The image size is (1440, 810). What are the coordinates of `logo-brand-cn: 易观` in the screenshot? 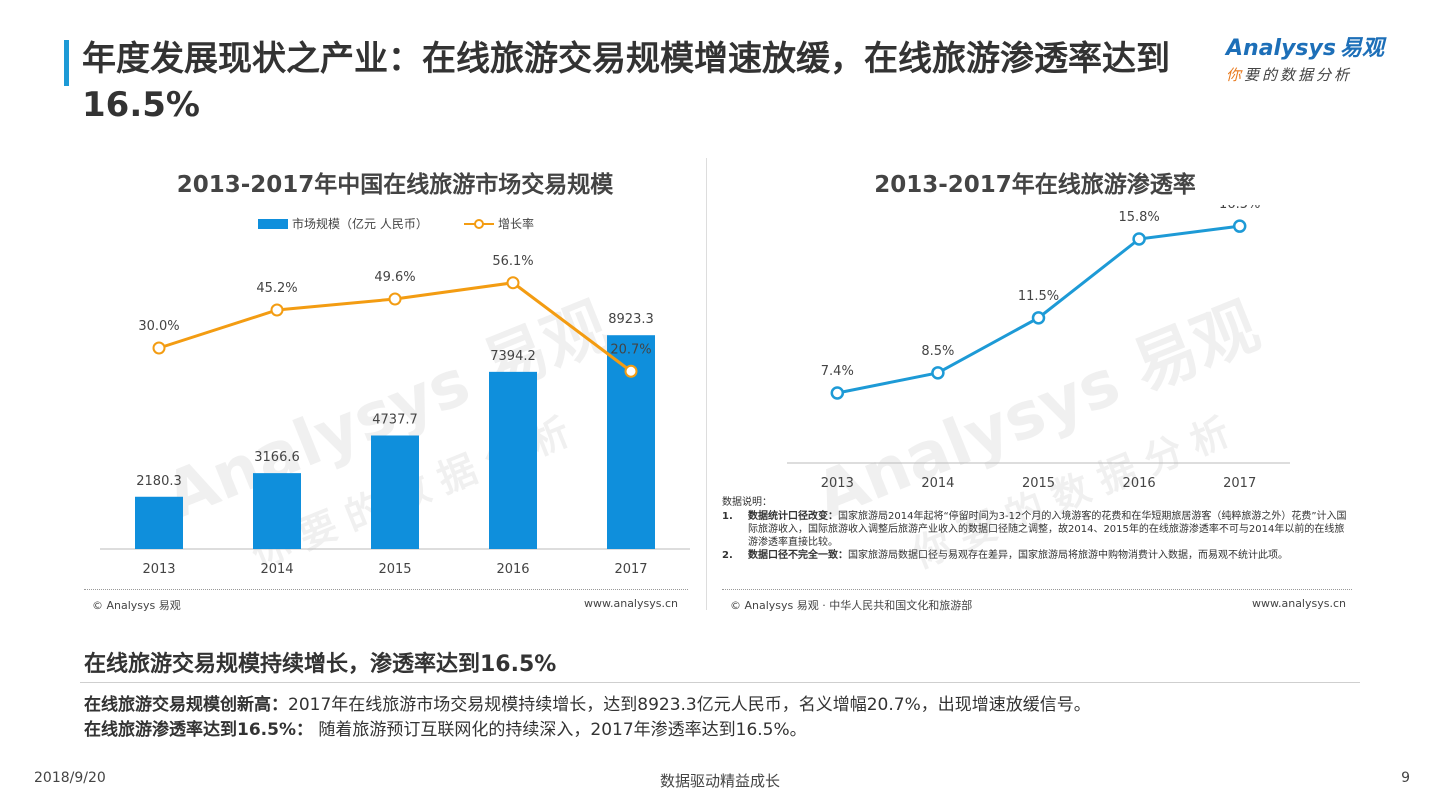 It's located at (1361, 48).